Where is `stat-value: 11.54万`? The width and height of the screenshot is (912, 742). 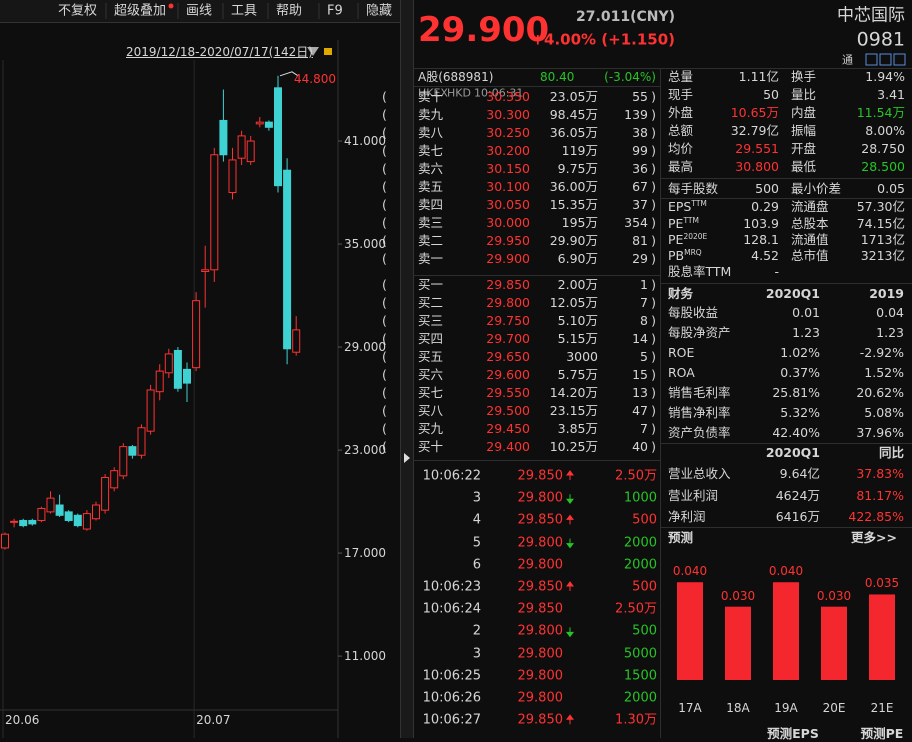
stat-value: 11.54万 is located at coordinates (880, 112).